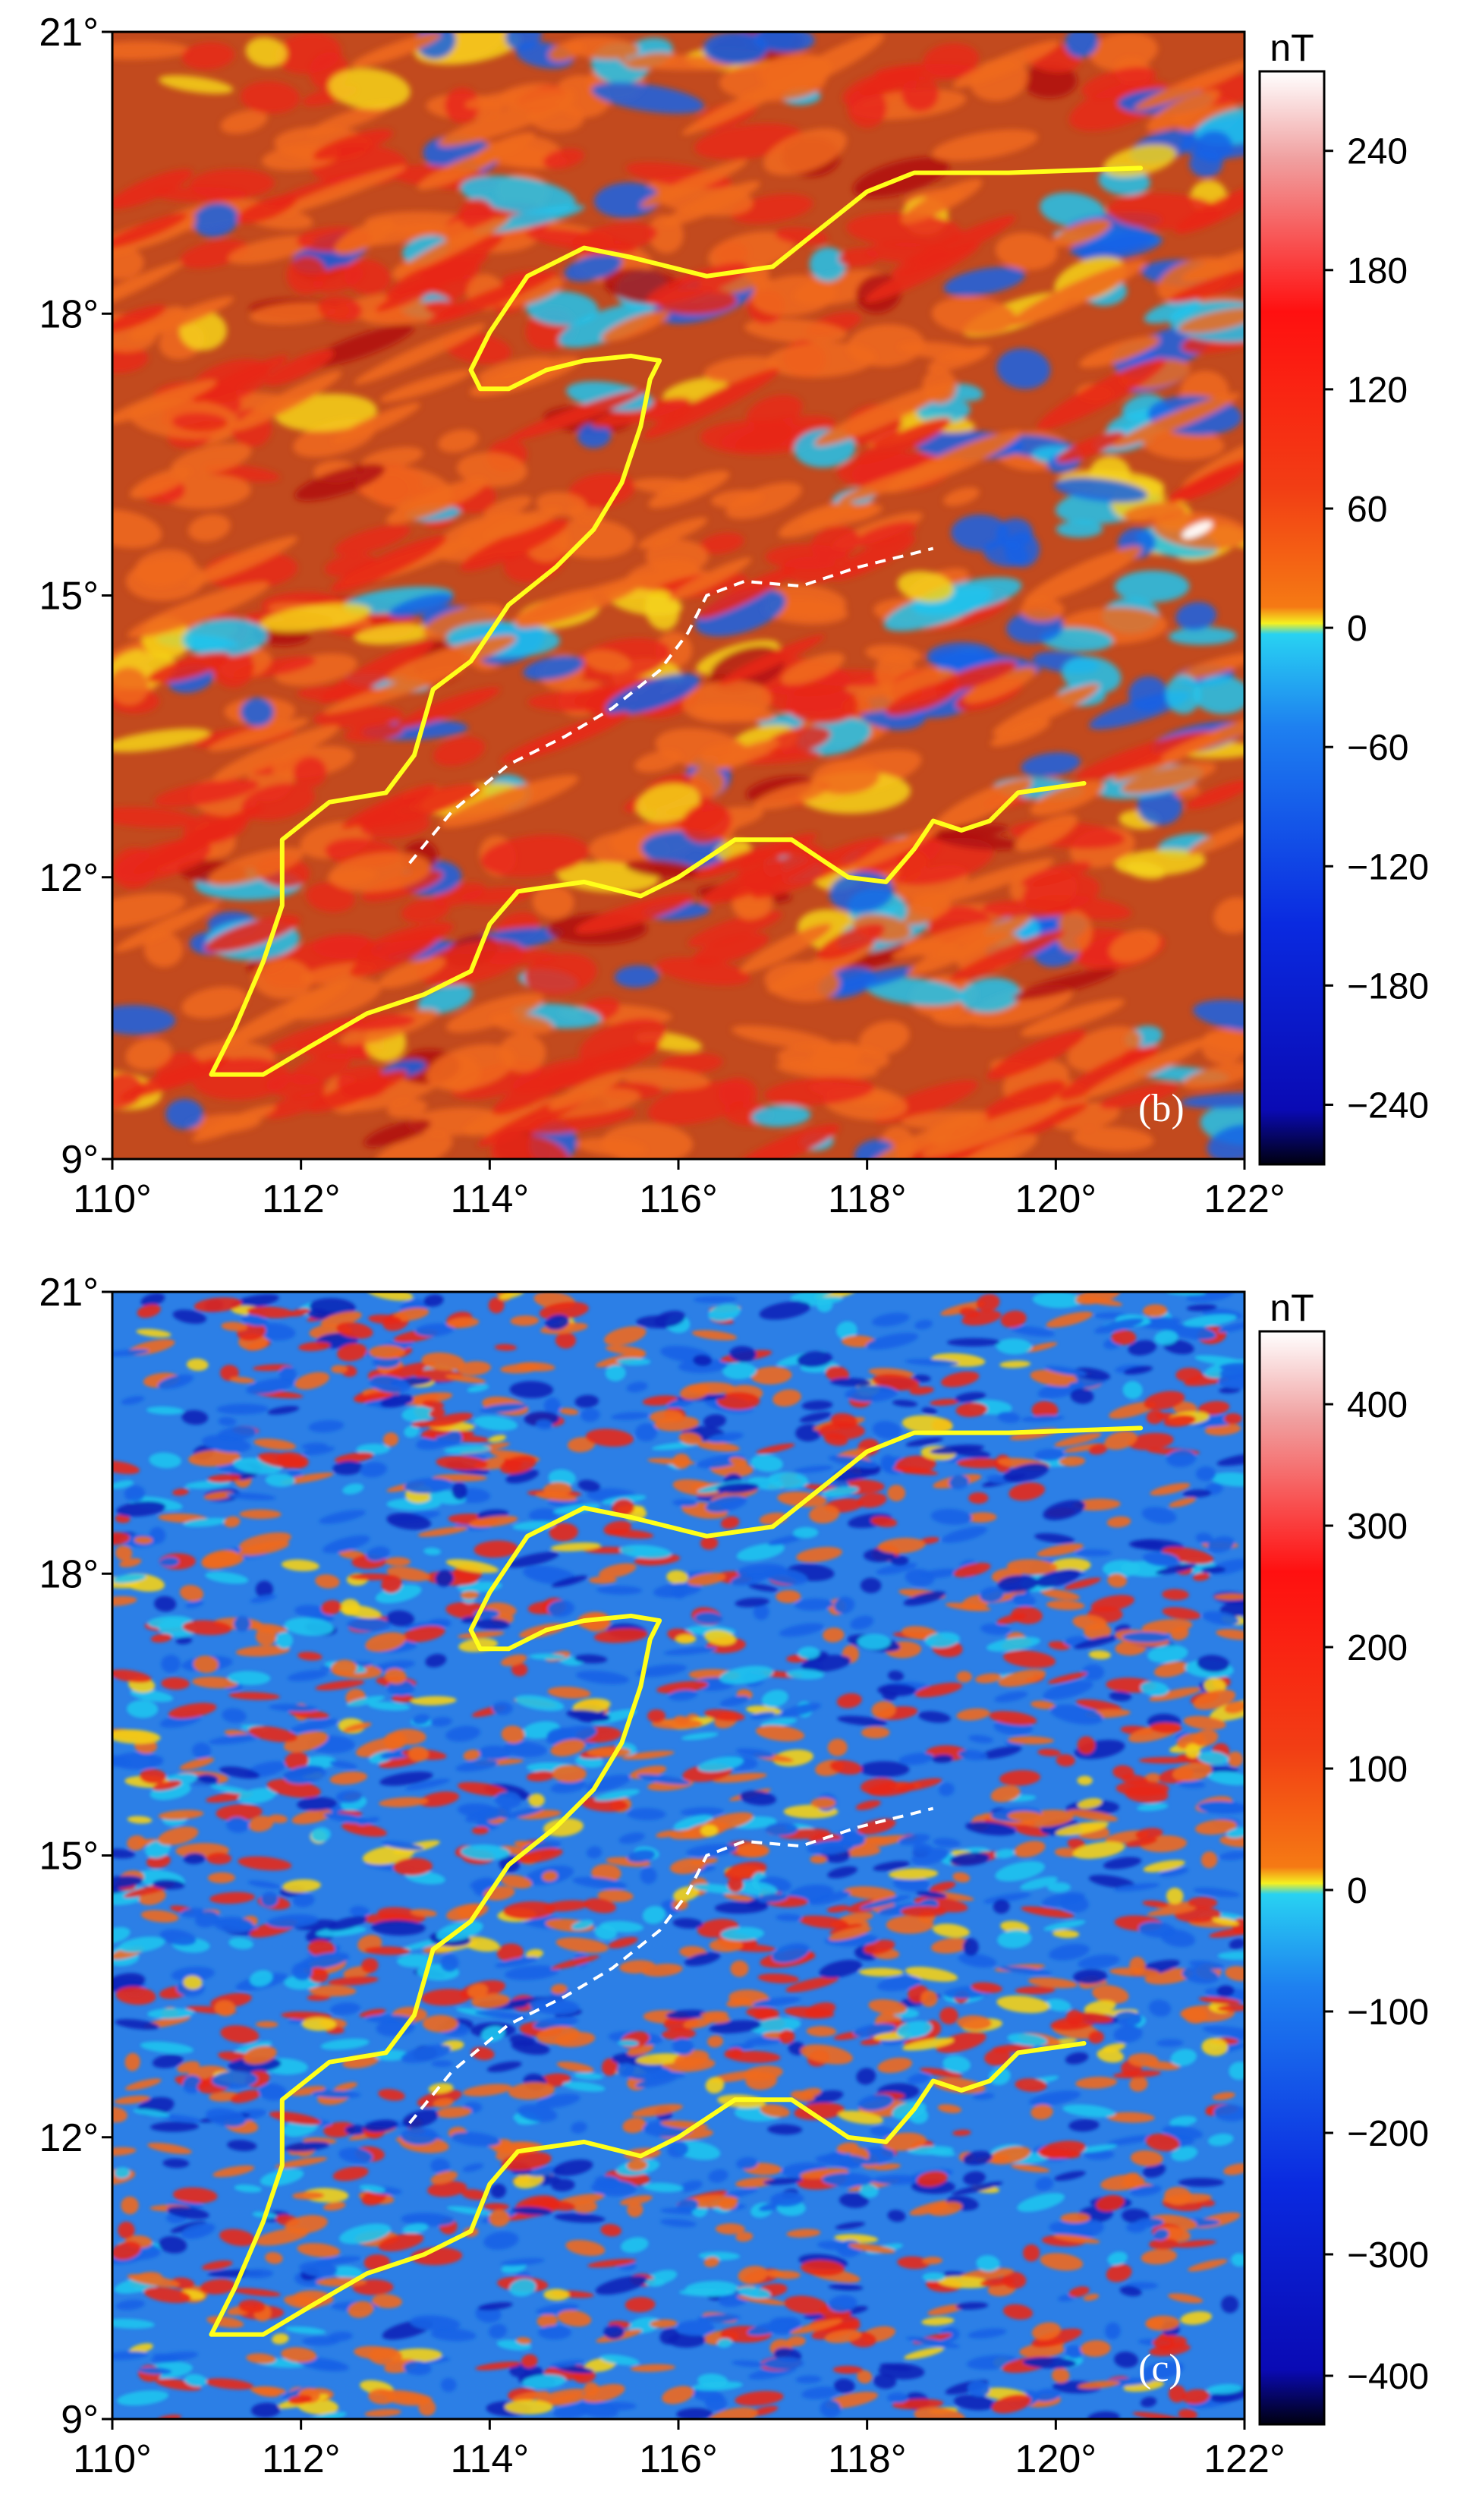  What do you see at coordinates (1377, 748) in the screenshot?
I see `colorbar-tick-label: −60` at bounding box center [1377, 748].